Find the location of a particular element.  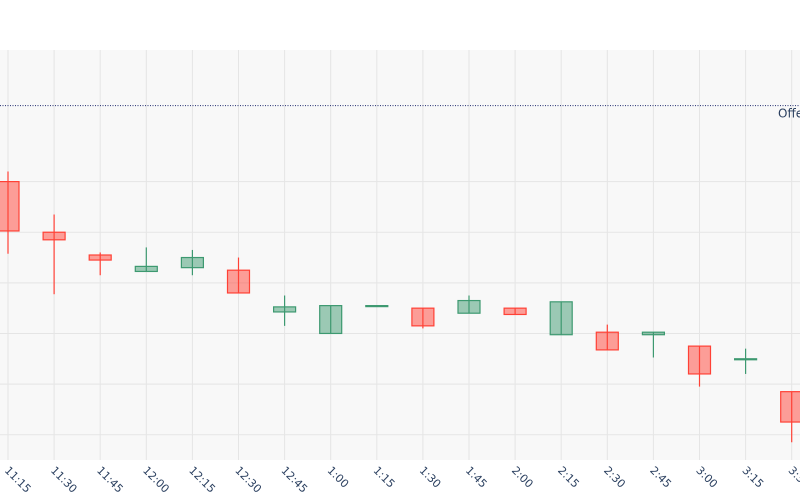

x-tick-label: 1:00 is located at coordinates (338, 477).